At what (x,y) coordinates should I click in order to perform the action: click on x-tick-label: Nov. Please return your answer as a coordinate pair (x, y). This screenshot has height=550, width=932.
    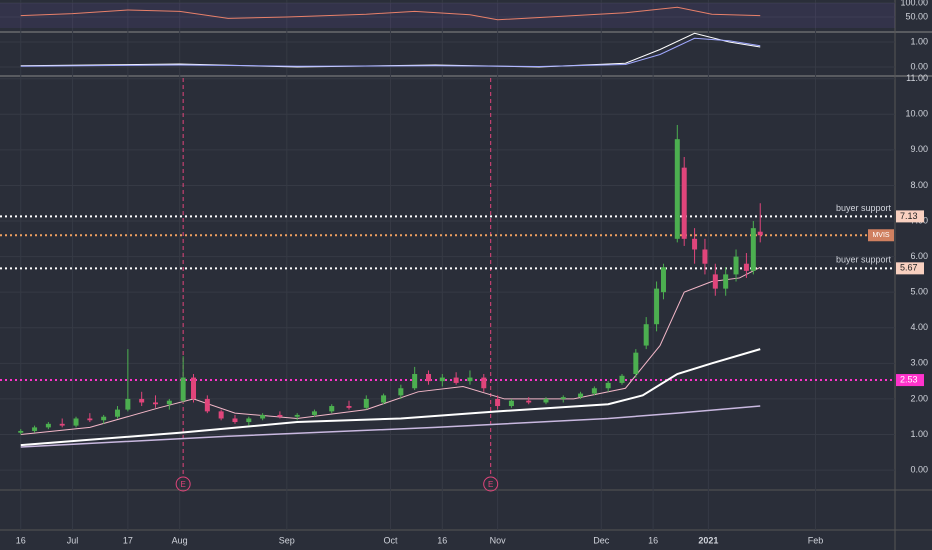
    Looking at the image, I should click on (498, 540).